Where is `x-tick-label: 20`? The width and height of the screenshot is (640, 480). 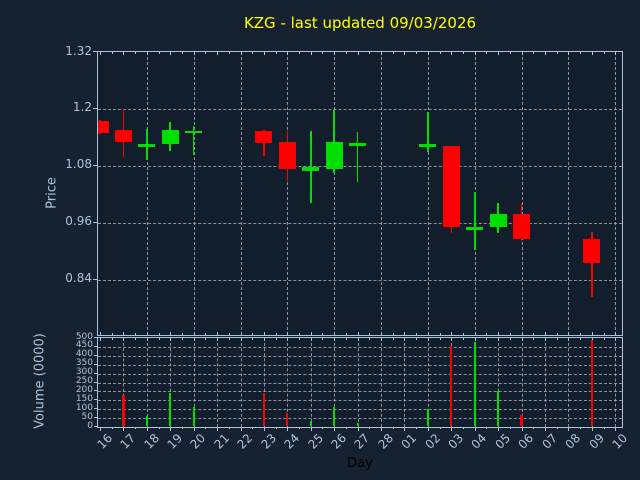
x-tick-label: 20 is located at coordinates (198, 441).